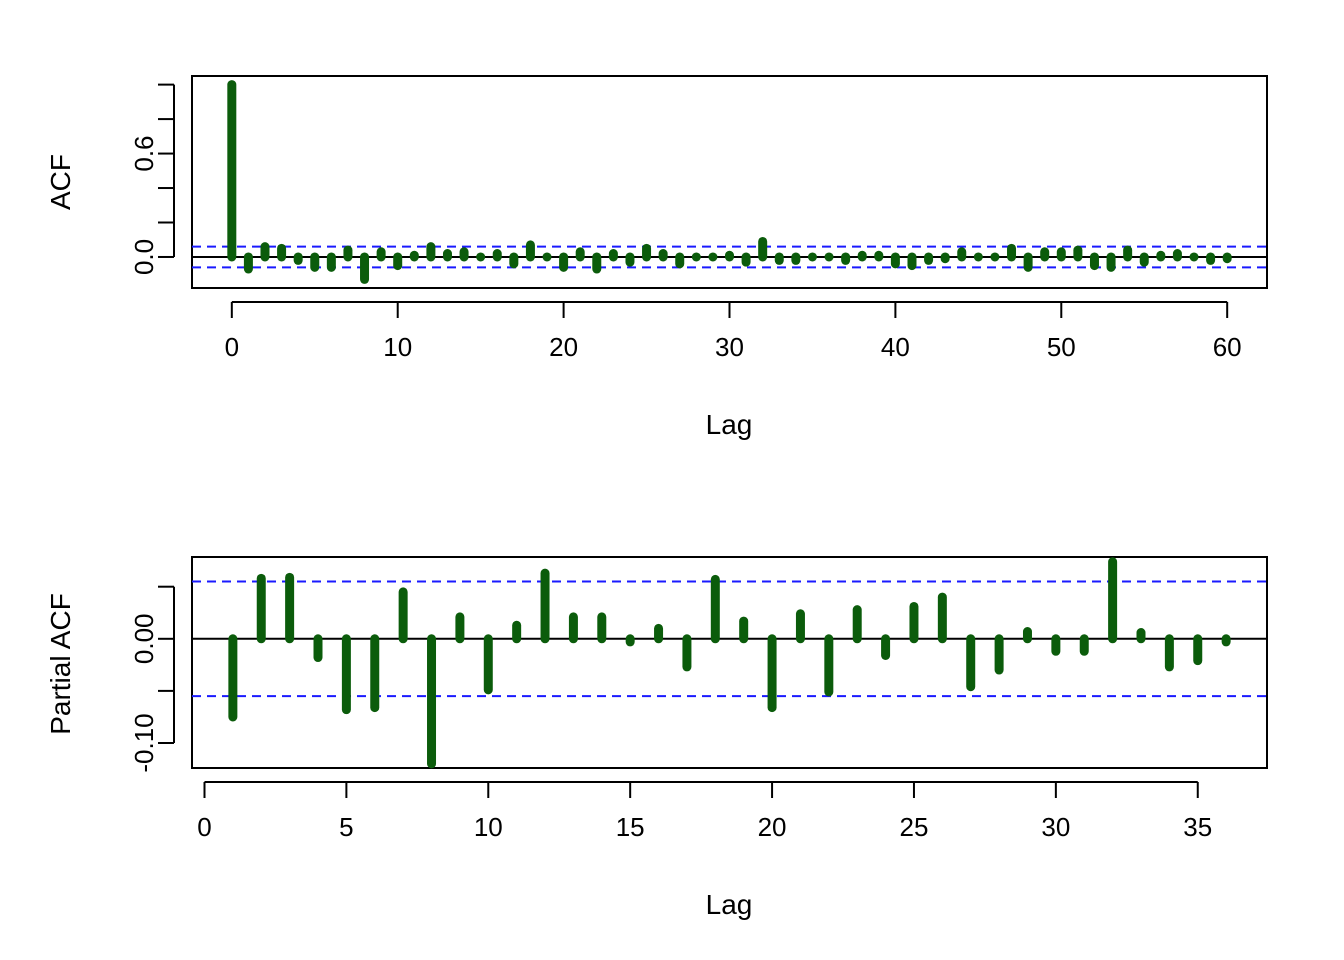 Image resolution: width=1344 pixels, height=960 pixels. Describe the element at coordinates (232, 347) in the screenshot. I see `acf-x-tick-label: 0` at that location.